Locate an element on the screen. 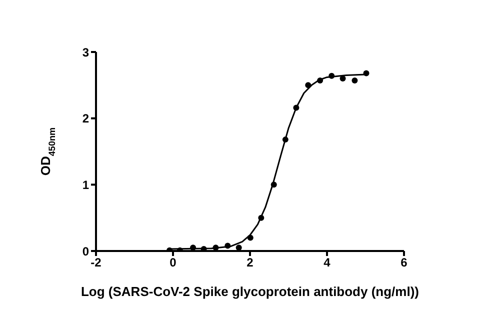 The height and width of the screenshot is (334, 487). x-axis-title: Log (SARS-CoV-2 Spike glycoprotein antibody (ng/ml)) is located at coordinates (250, 291).